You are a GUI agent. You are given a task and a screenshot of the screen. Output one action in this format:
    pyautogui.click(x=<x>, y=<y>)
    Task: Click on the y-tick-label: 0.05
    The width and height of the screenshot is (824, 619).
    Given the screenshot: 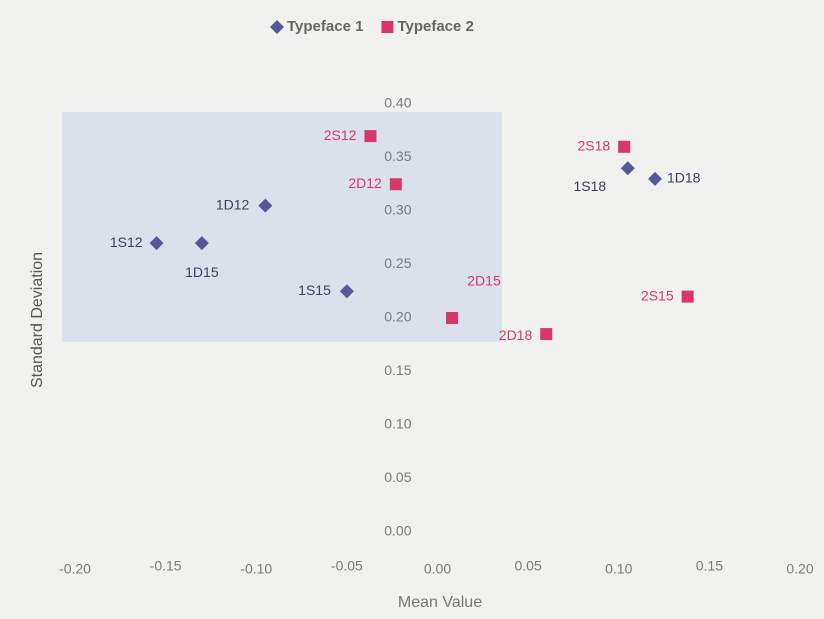 What is the action you would take?
    pyautogui.click(x=397, y=477)
    